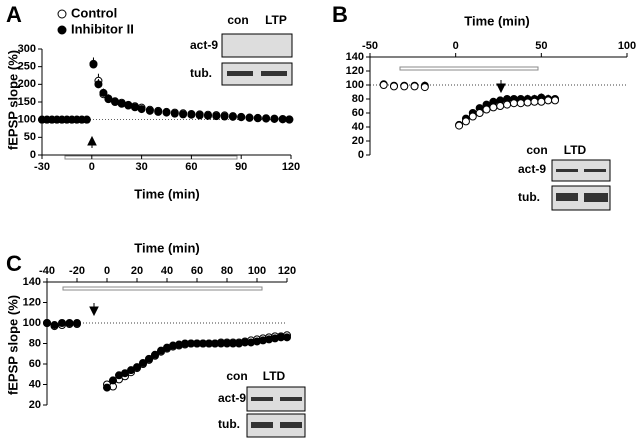  Describe the element at coordinates (227, 271) in the screenshot. I see `x-tick-label: 80` at that location.